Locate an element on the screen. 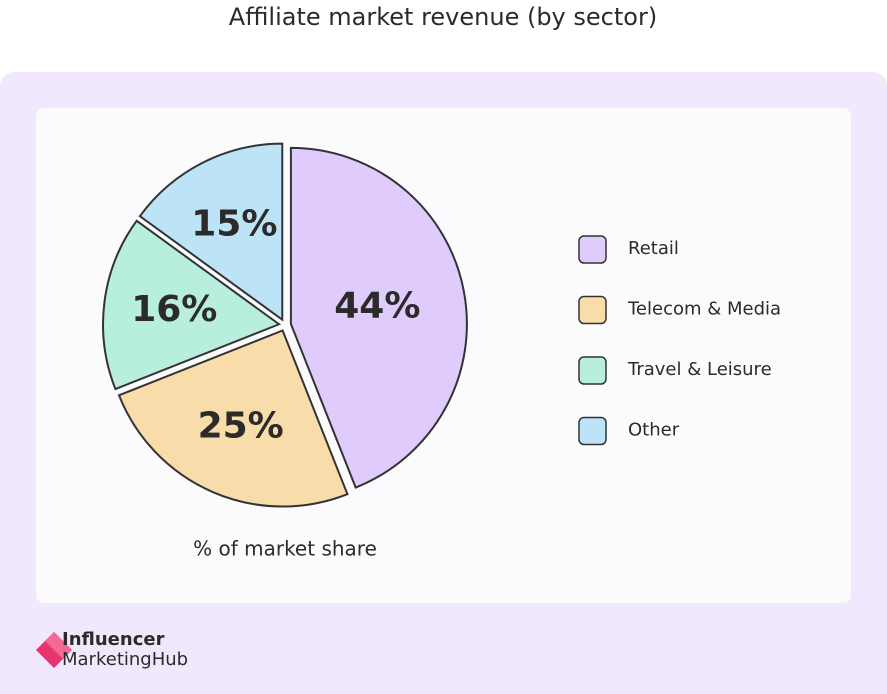  slice-label: 44% is located at coordinates (377, 305).